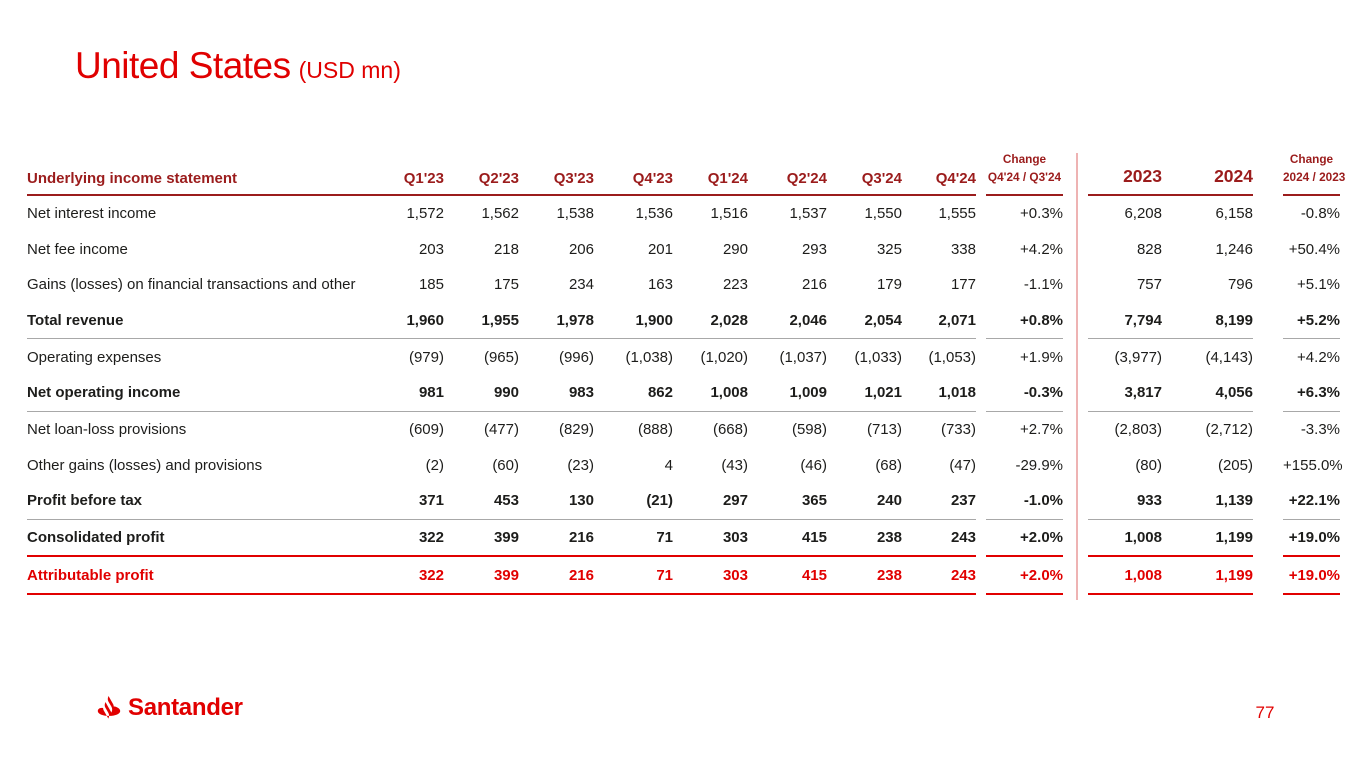 The height and width of the screenshot is (768, 1365). I want to click on quarter-value: 163, so click(660, 285).